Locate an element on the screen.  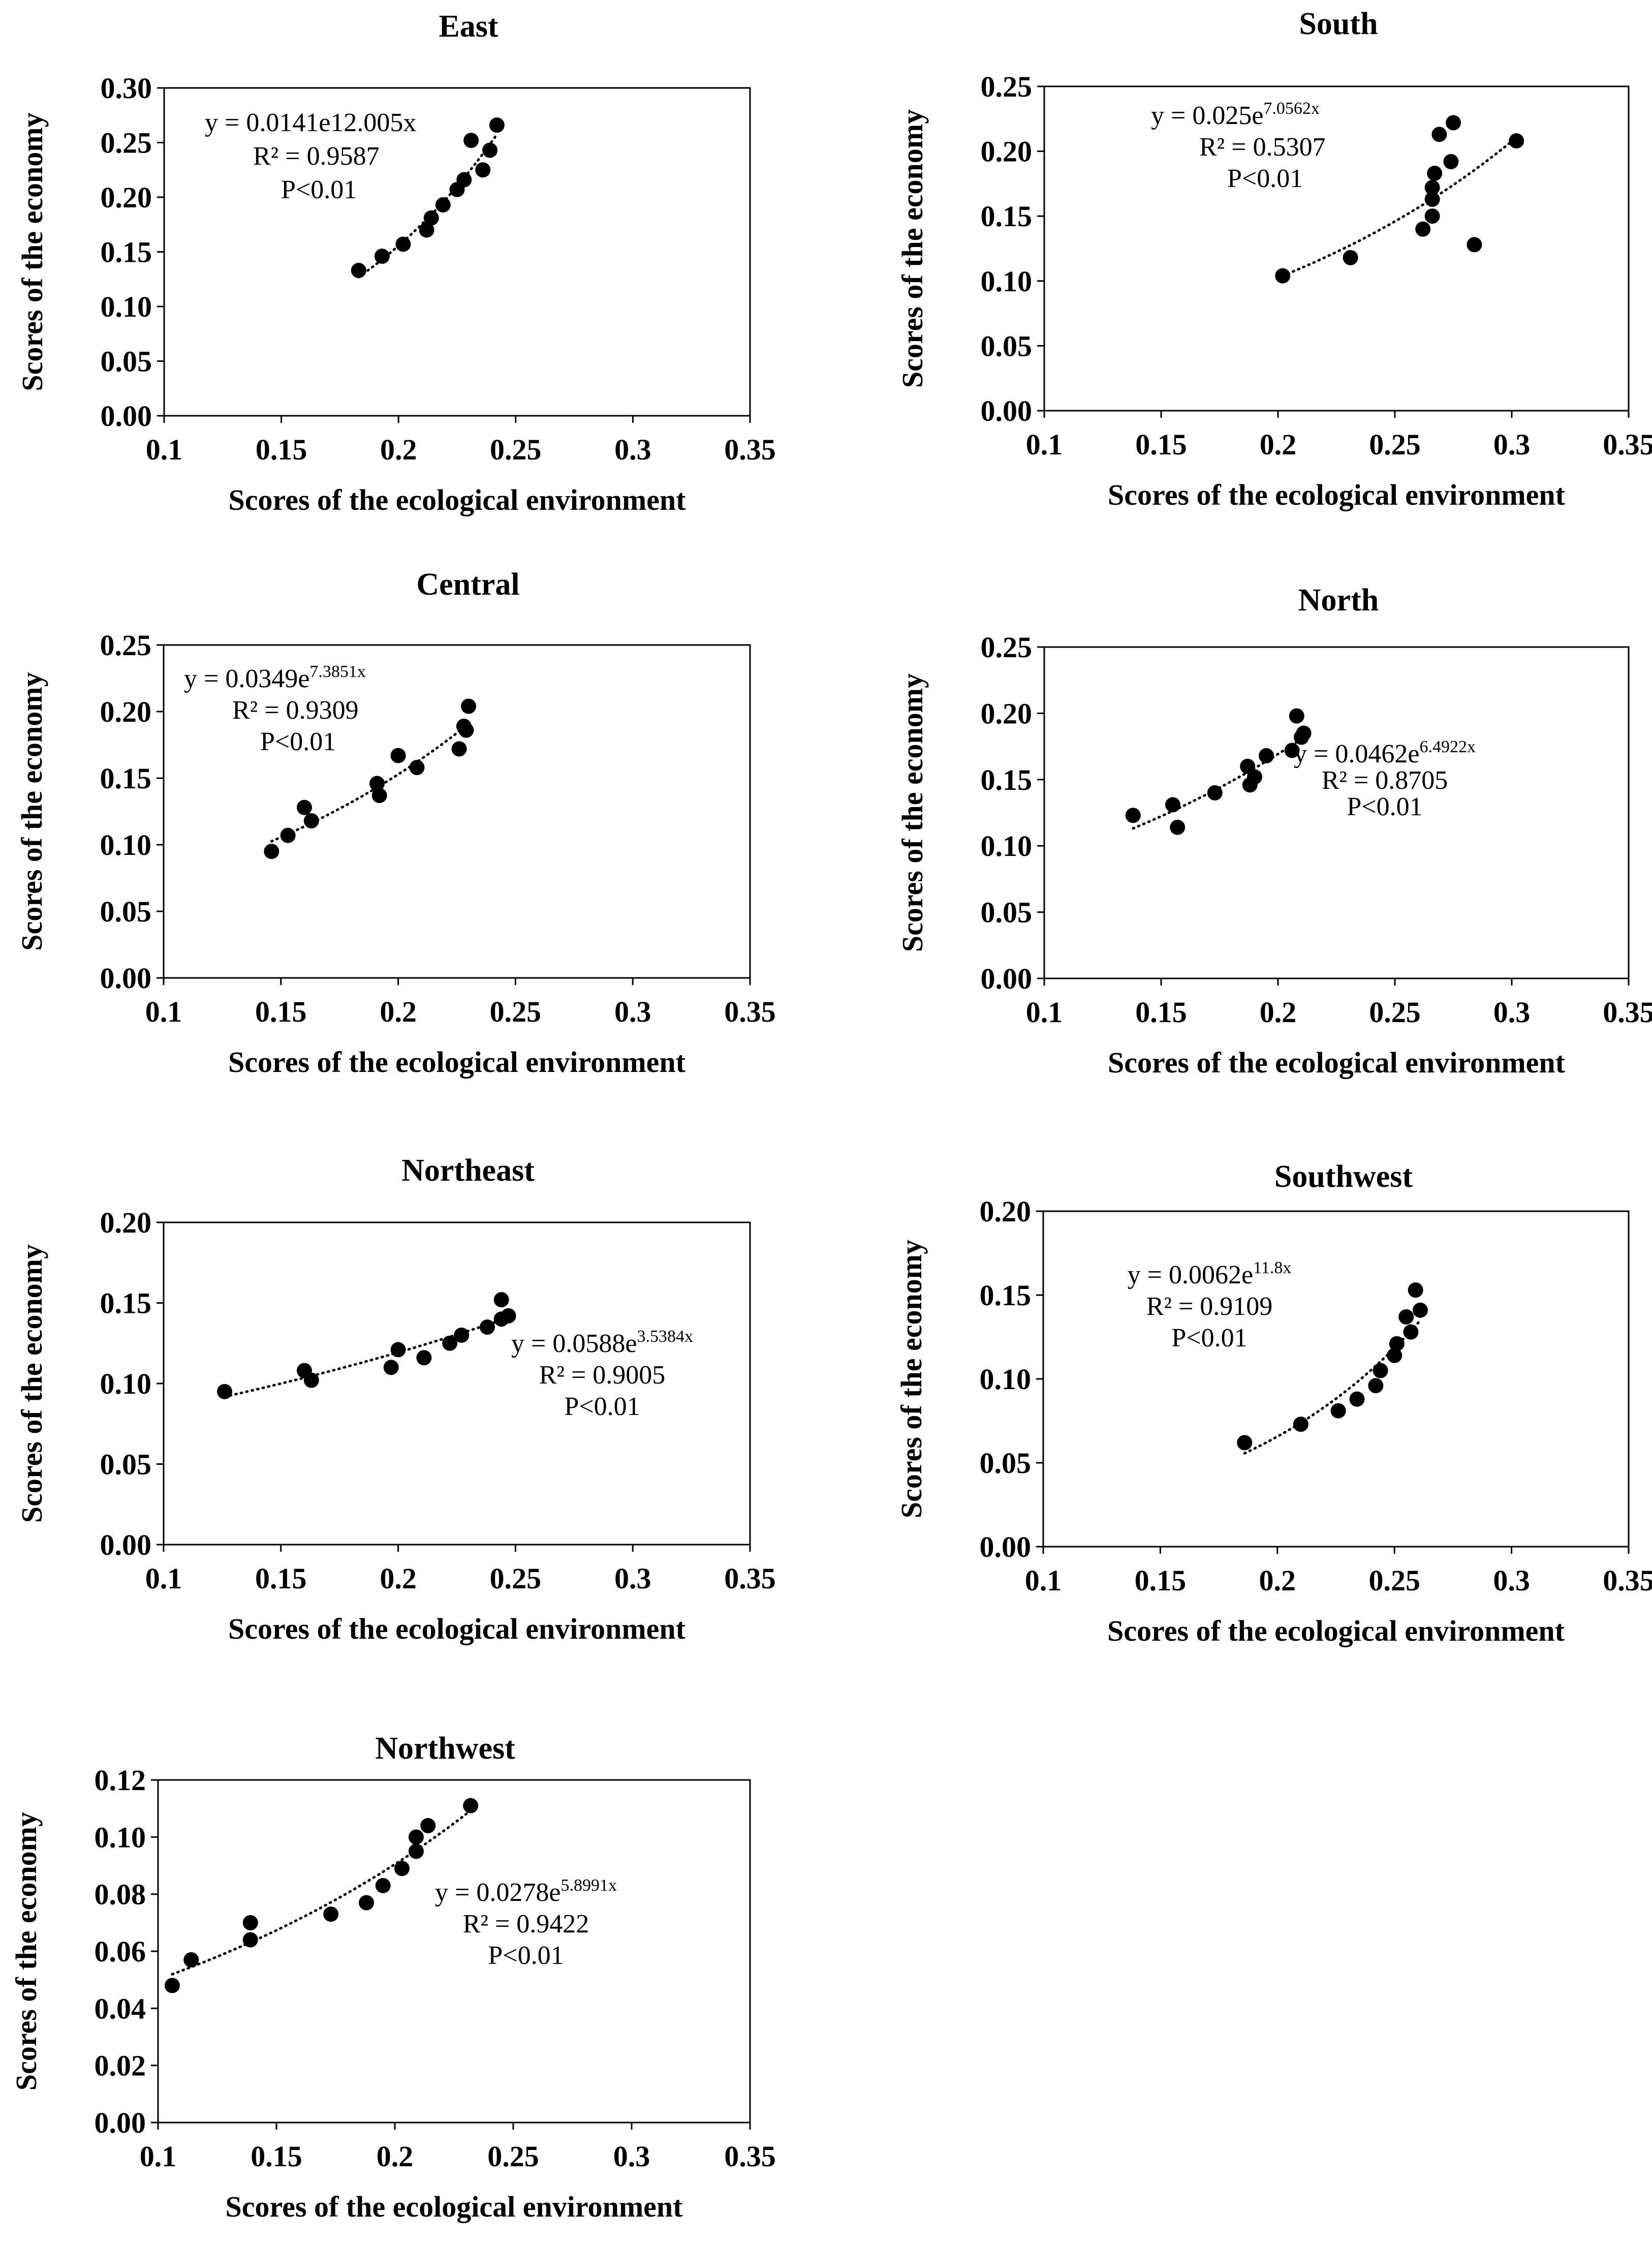
r-squared-label: R² = 0.9005 is located at coordinates (602, 1375).